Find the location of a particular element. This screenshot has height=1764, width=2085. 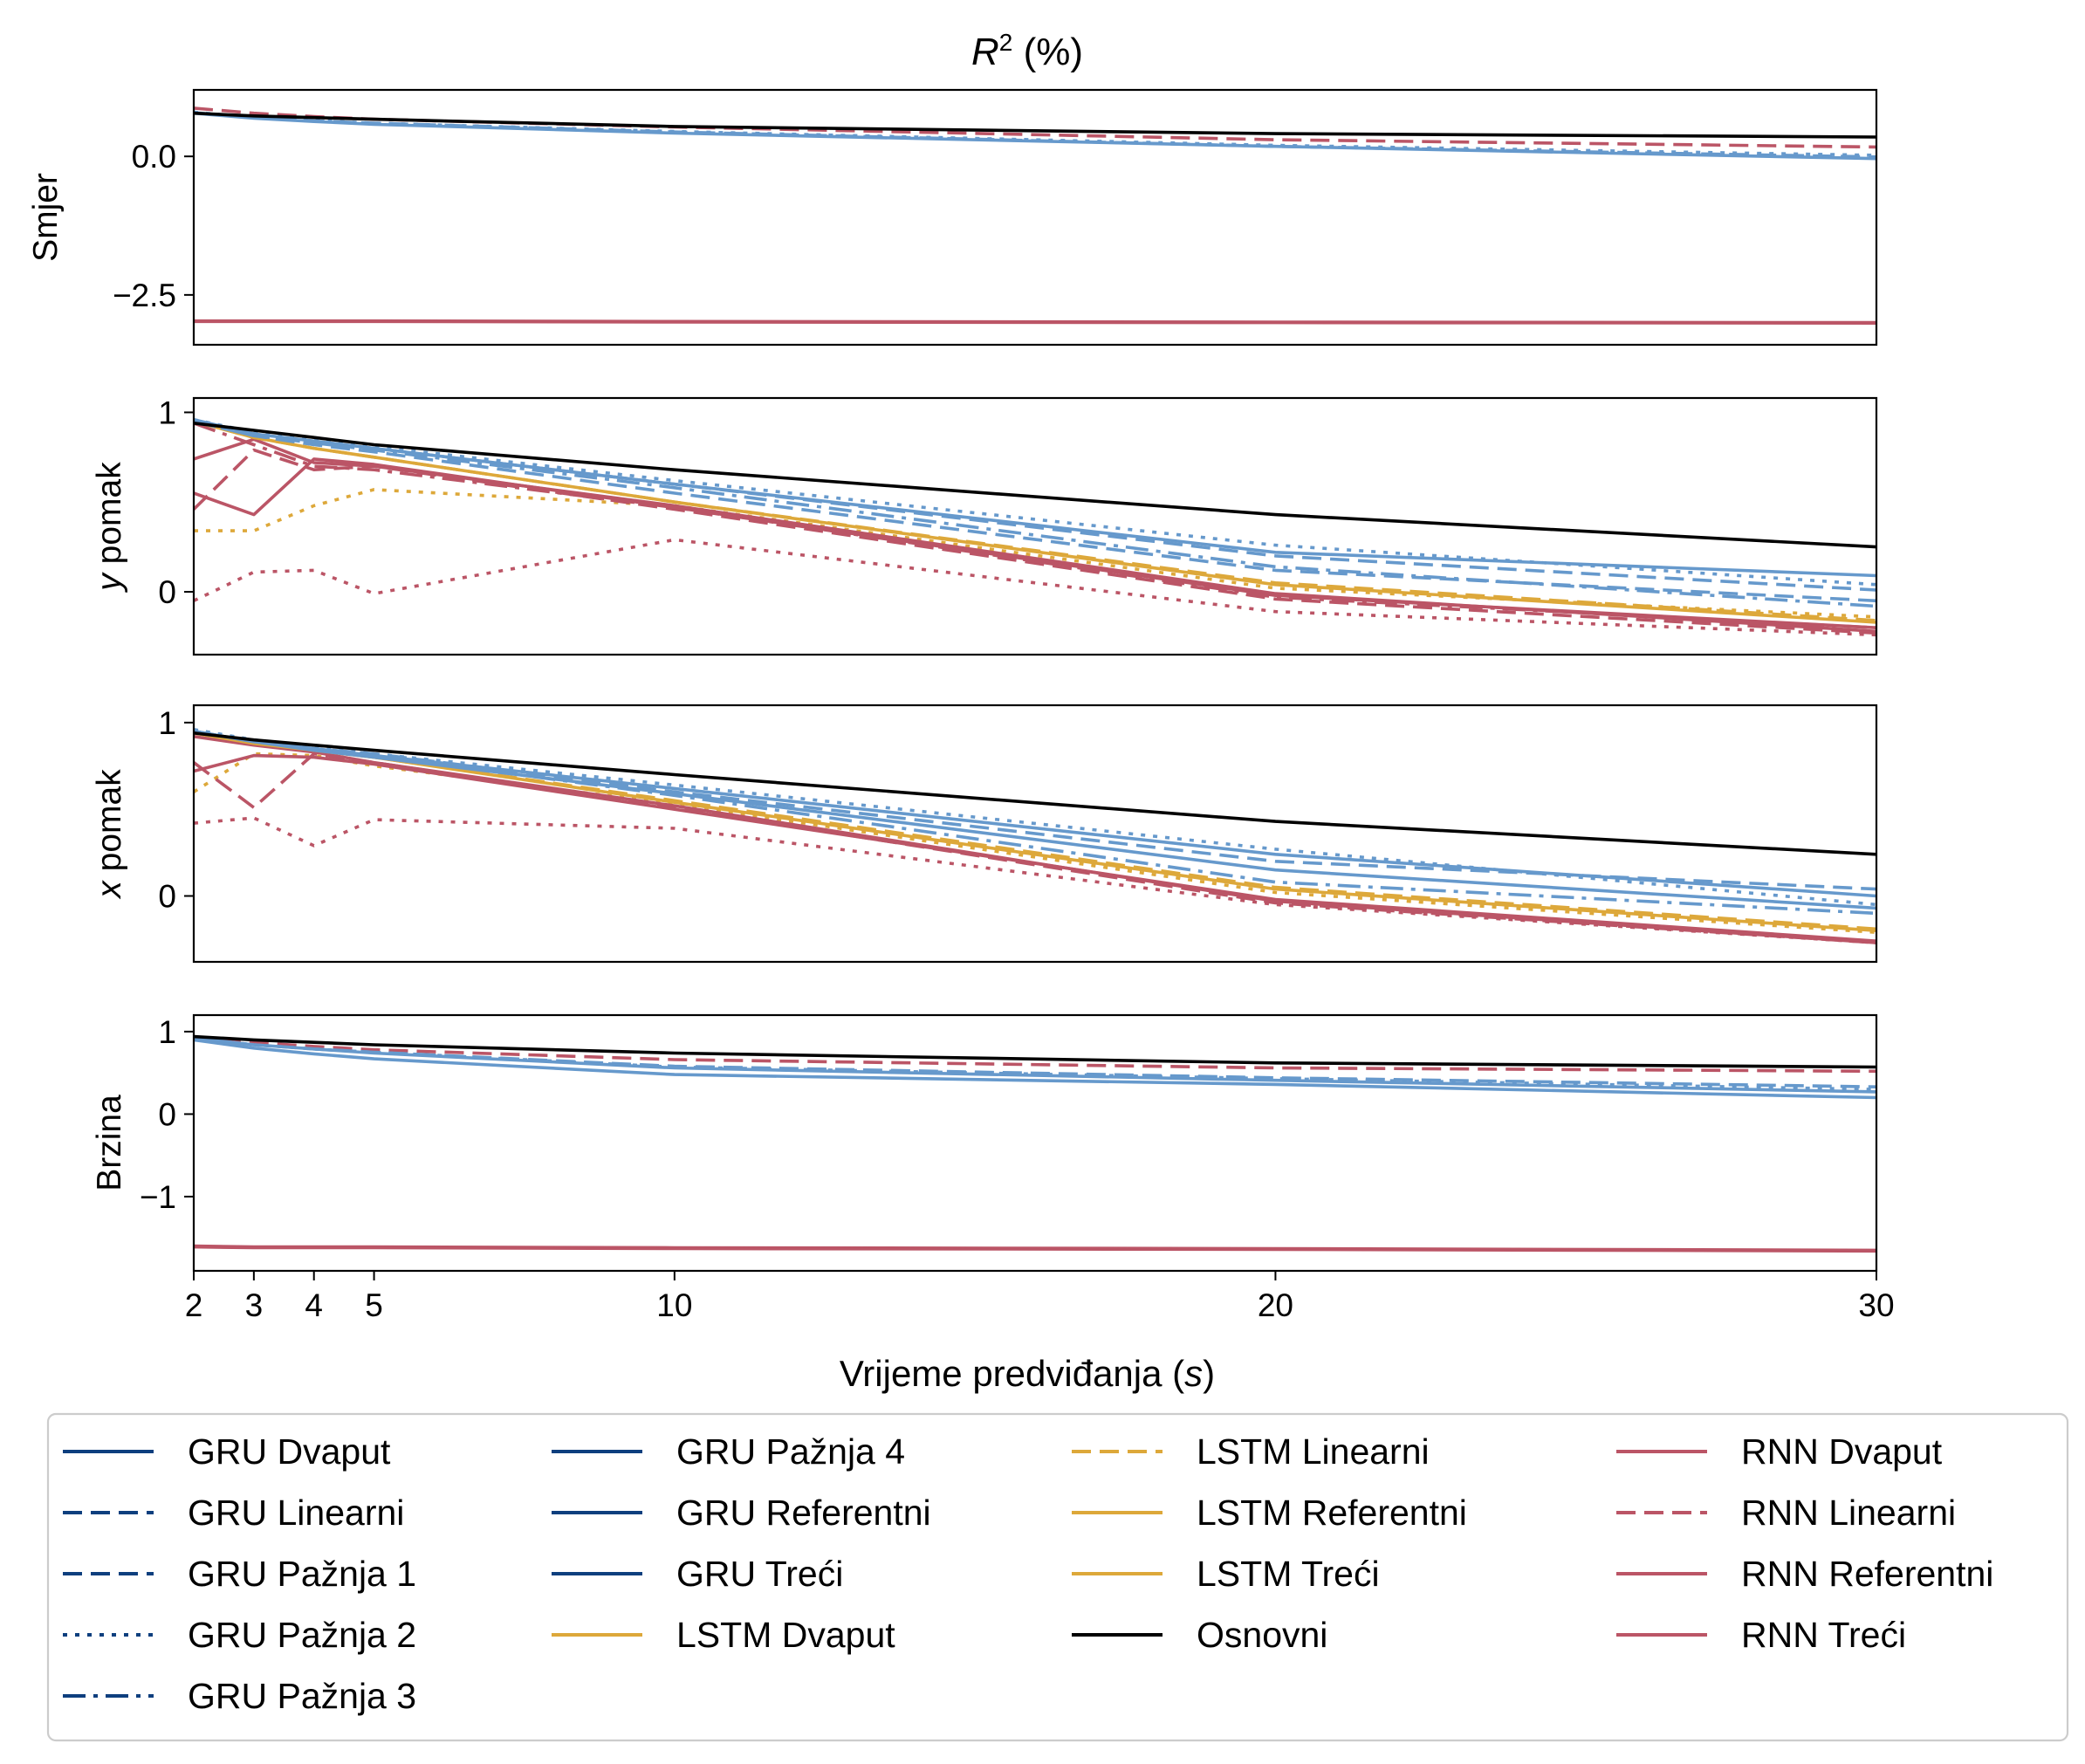

x-tick-label: 10 is located at coordinates (674, 1305).